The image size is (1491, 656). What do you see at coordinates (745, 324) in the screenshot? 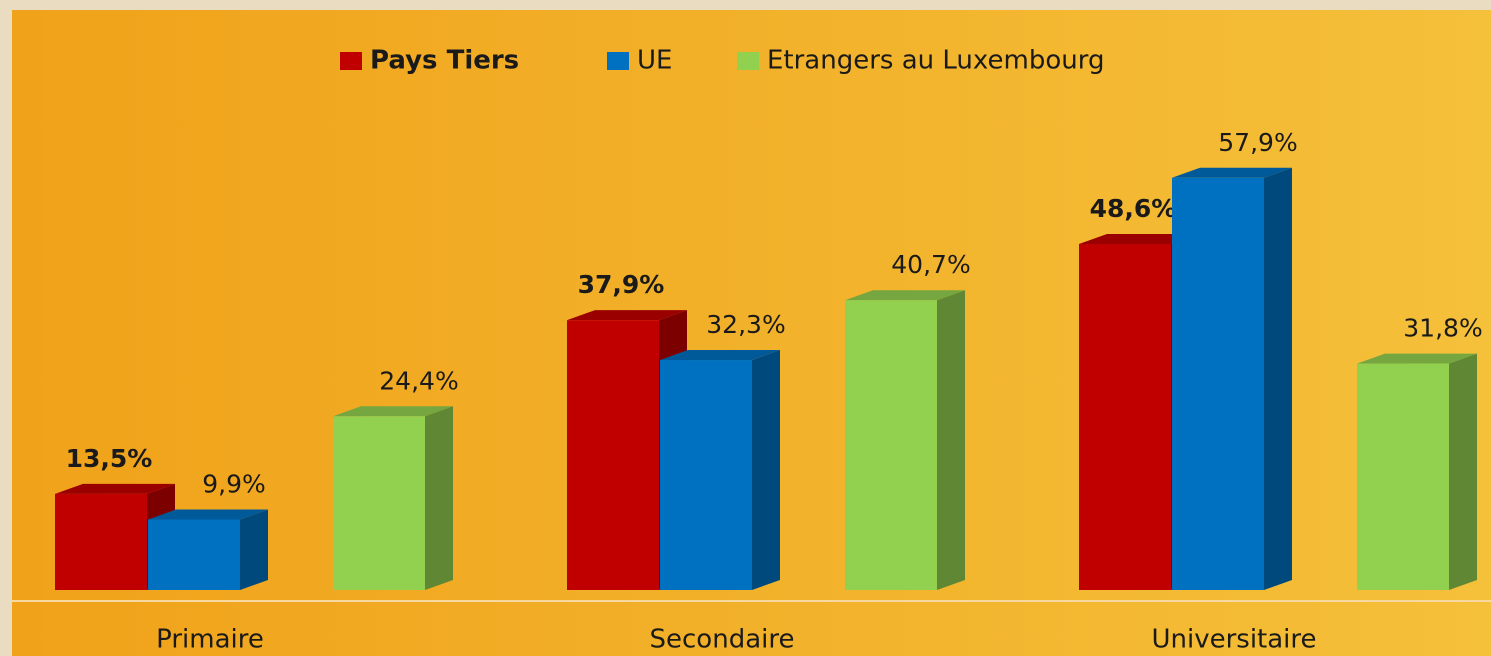
I see `data-label: 32,3%` at bounding box center [745, 324].